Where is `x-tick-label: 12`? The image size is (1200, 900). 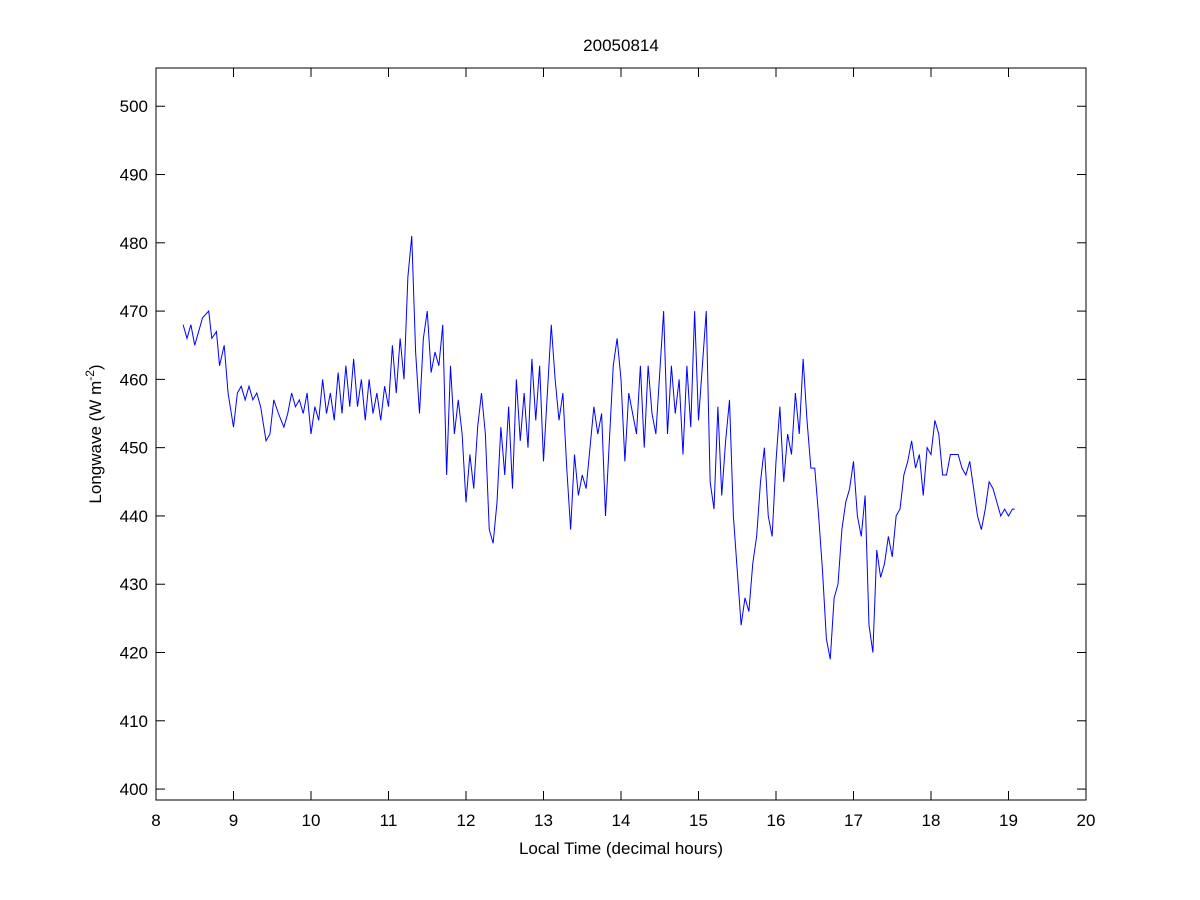 x-tick-label: 12 is located at coordinates (466, 820).